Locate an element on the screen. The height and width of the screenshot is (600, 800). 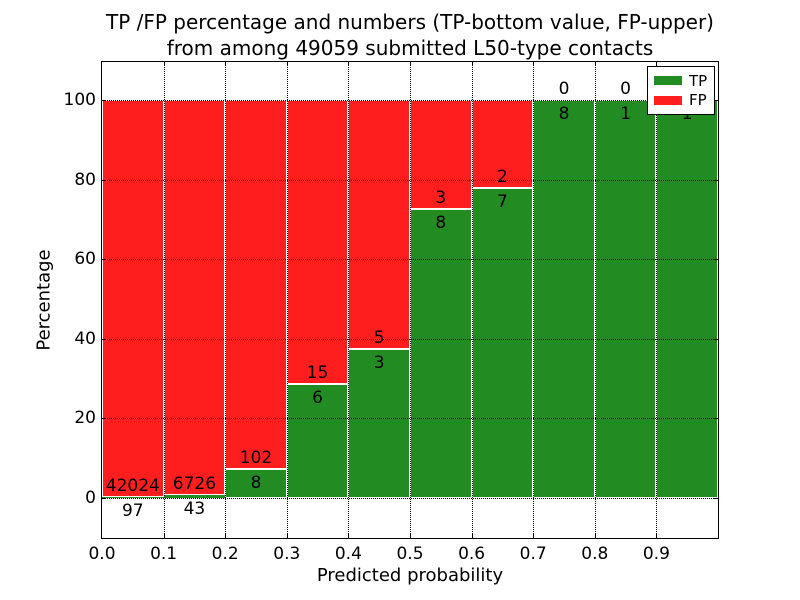
x-tick-label: 0.5 is located at coordinates (410, 554).